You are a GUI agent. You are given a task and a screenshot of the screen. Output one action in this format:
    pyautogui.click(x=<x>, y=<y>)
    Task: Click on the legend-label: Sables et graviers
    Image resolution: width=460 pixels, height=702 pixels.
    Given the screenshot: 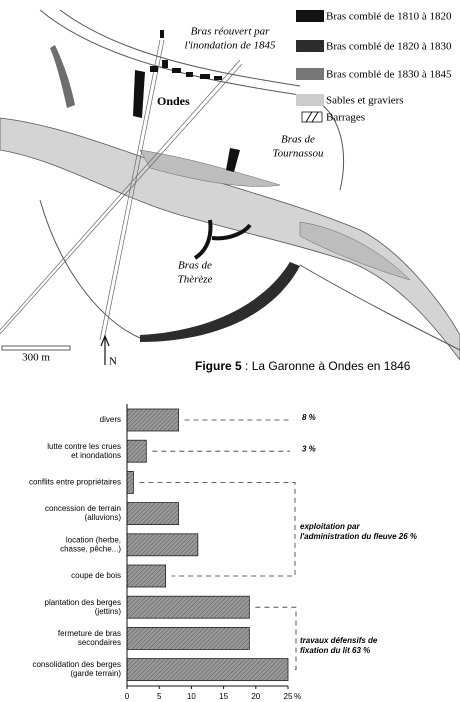 What is the action you would take?
    pyautogui.click(x=365, y=101)
    